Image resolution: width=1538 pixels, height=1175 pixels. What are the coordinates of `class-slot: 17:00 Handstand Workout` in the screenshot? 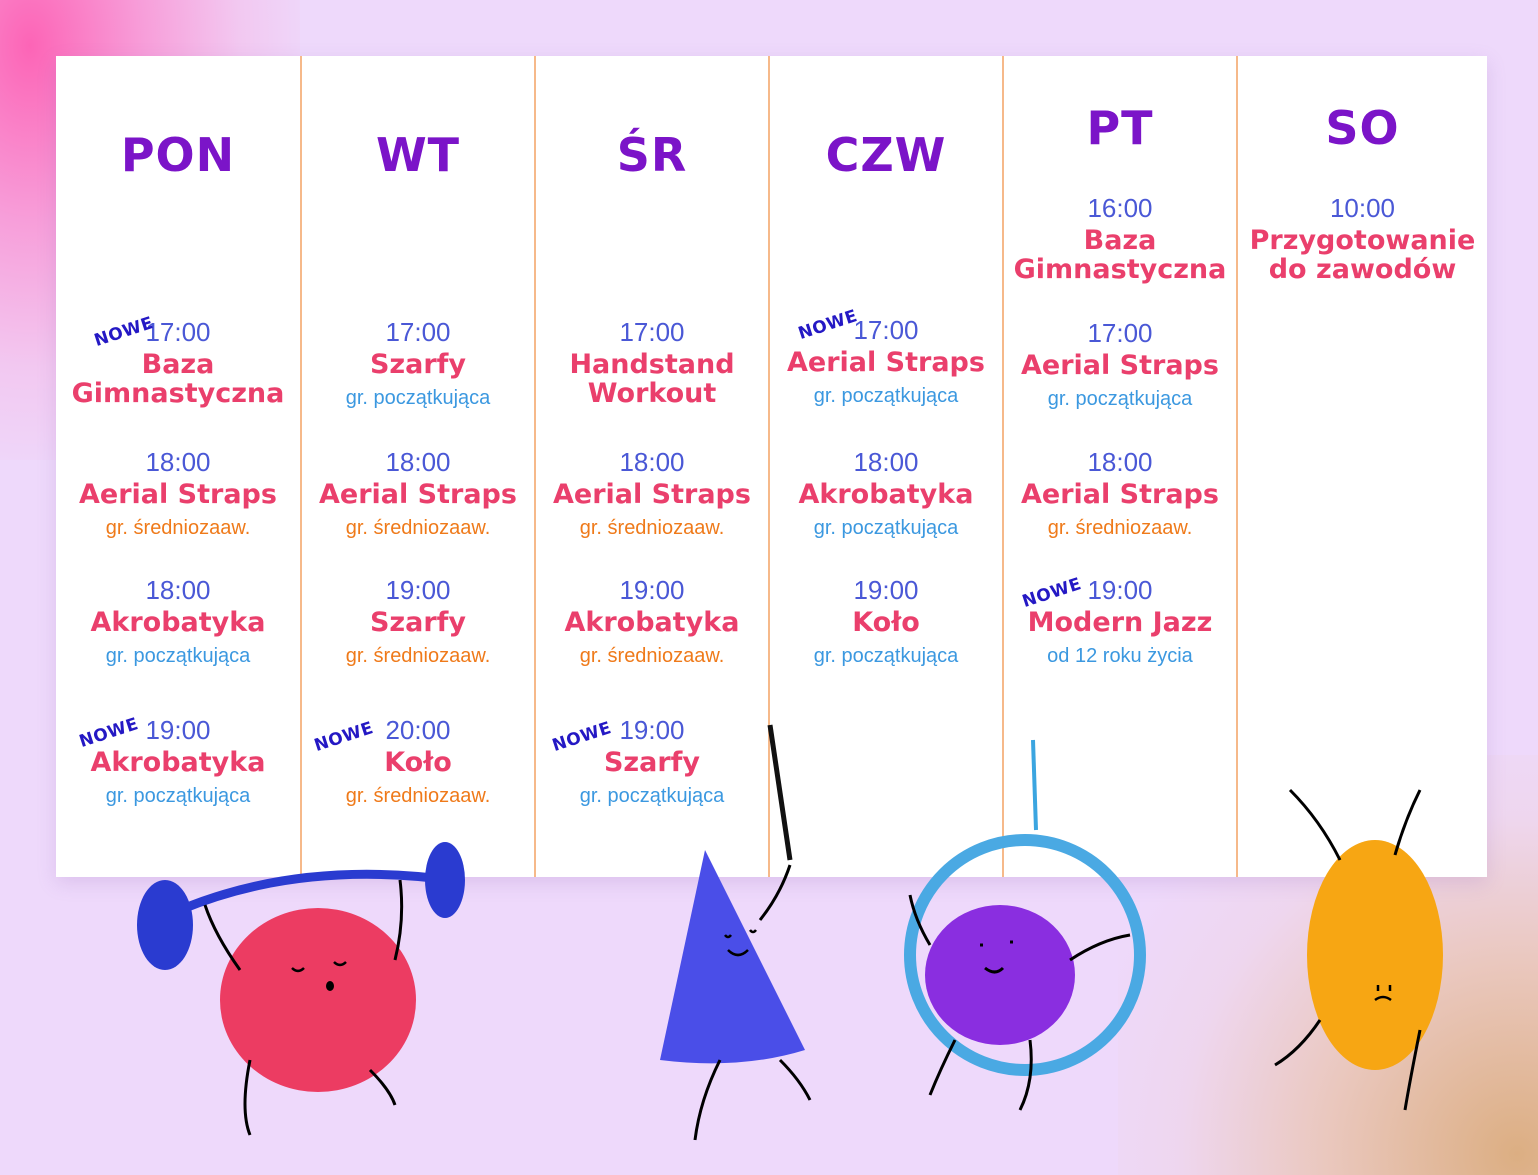 It's located at (652, 363).